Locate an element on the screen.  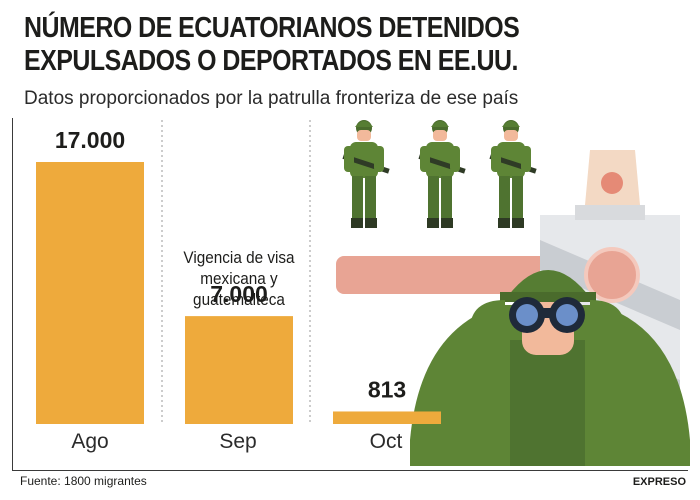
brand-logo: EXPRESO is located at coordinates (659, 482).